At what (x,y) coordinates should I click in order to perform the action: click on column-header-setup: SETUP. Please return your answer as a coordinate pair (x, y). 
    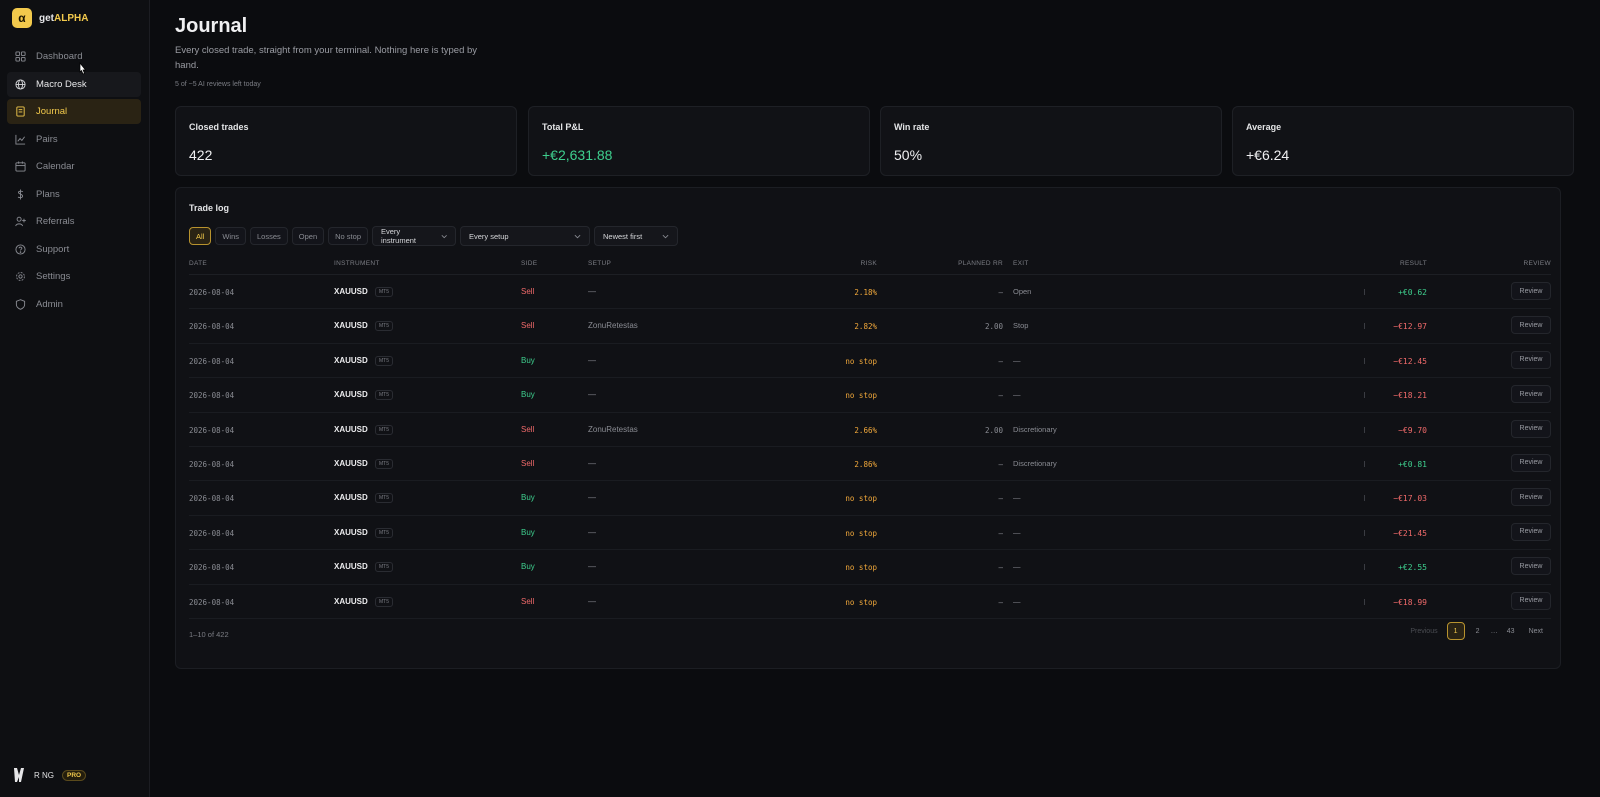
    Looking at the image, I should click on (600, 263).